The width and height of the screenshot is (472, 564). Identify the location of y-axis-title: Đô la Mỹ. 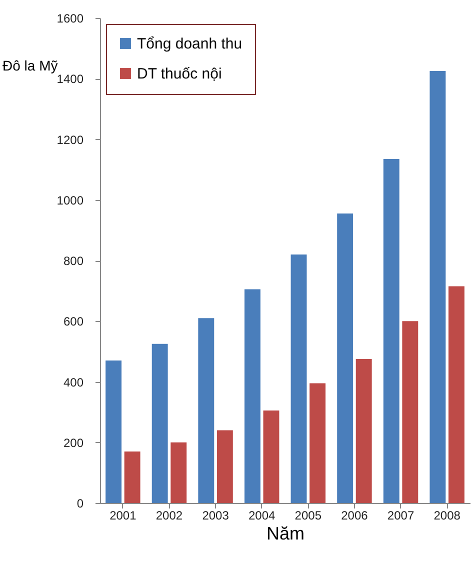
(30, 66).